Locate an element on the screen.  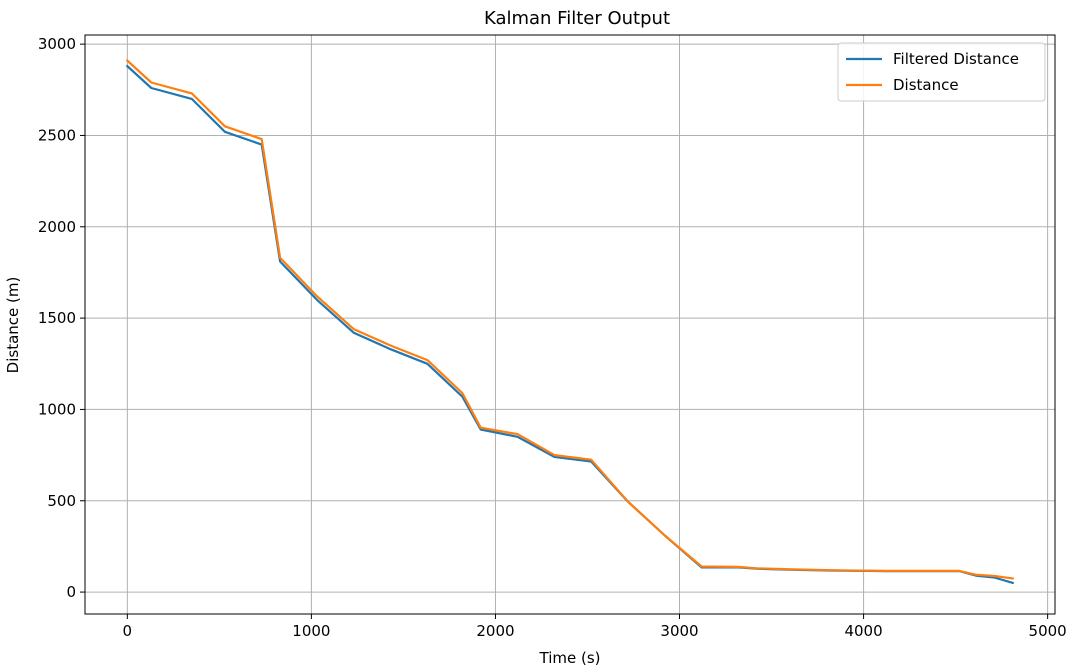
x-tick-label: 5000 is located at coordinates (1048, 631).